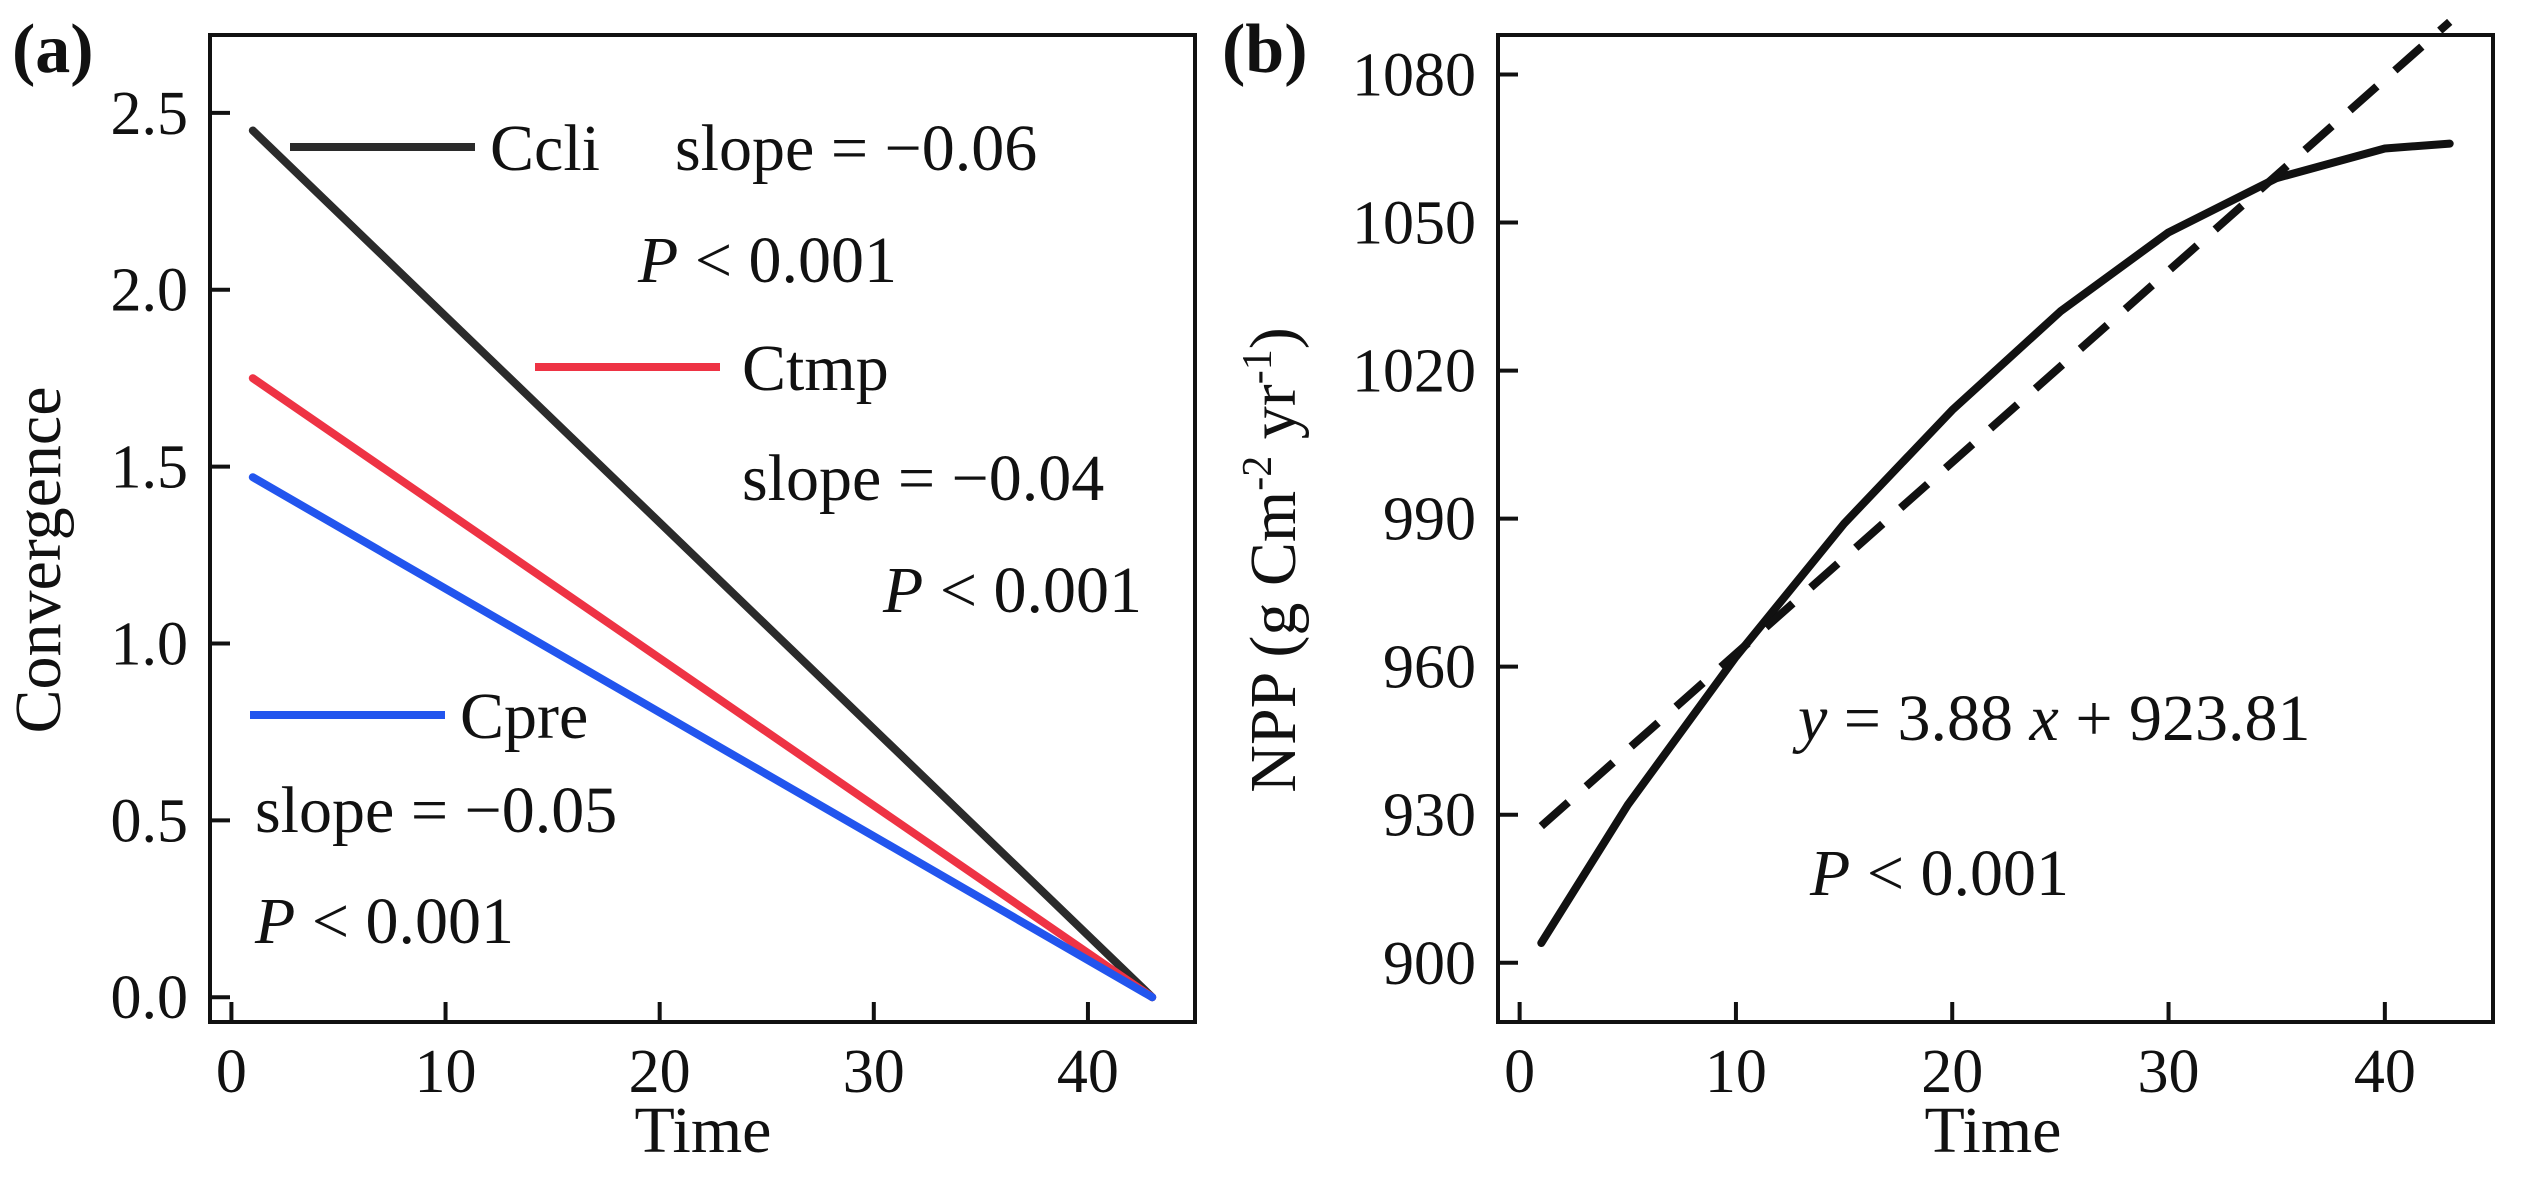 The width and height of the screenshot is (2527, 1187). I want to click on panel-b-x-tick-label: 30, so click(2169, 1072).